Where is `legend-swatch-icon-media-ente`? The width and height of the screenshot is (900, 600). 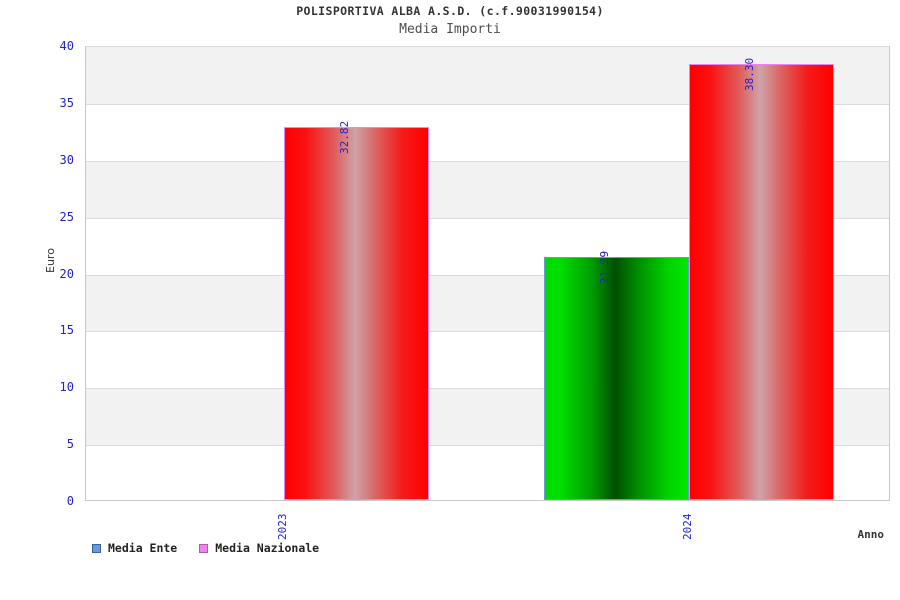 legend-swatch-icon-media-ente is located at coordinates (96, 548).